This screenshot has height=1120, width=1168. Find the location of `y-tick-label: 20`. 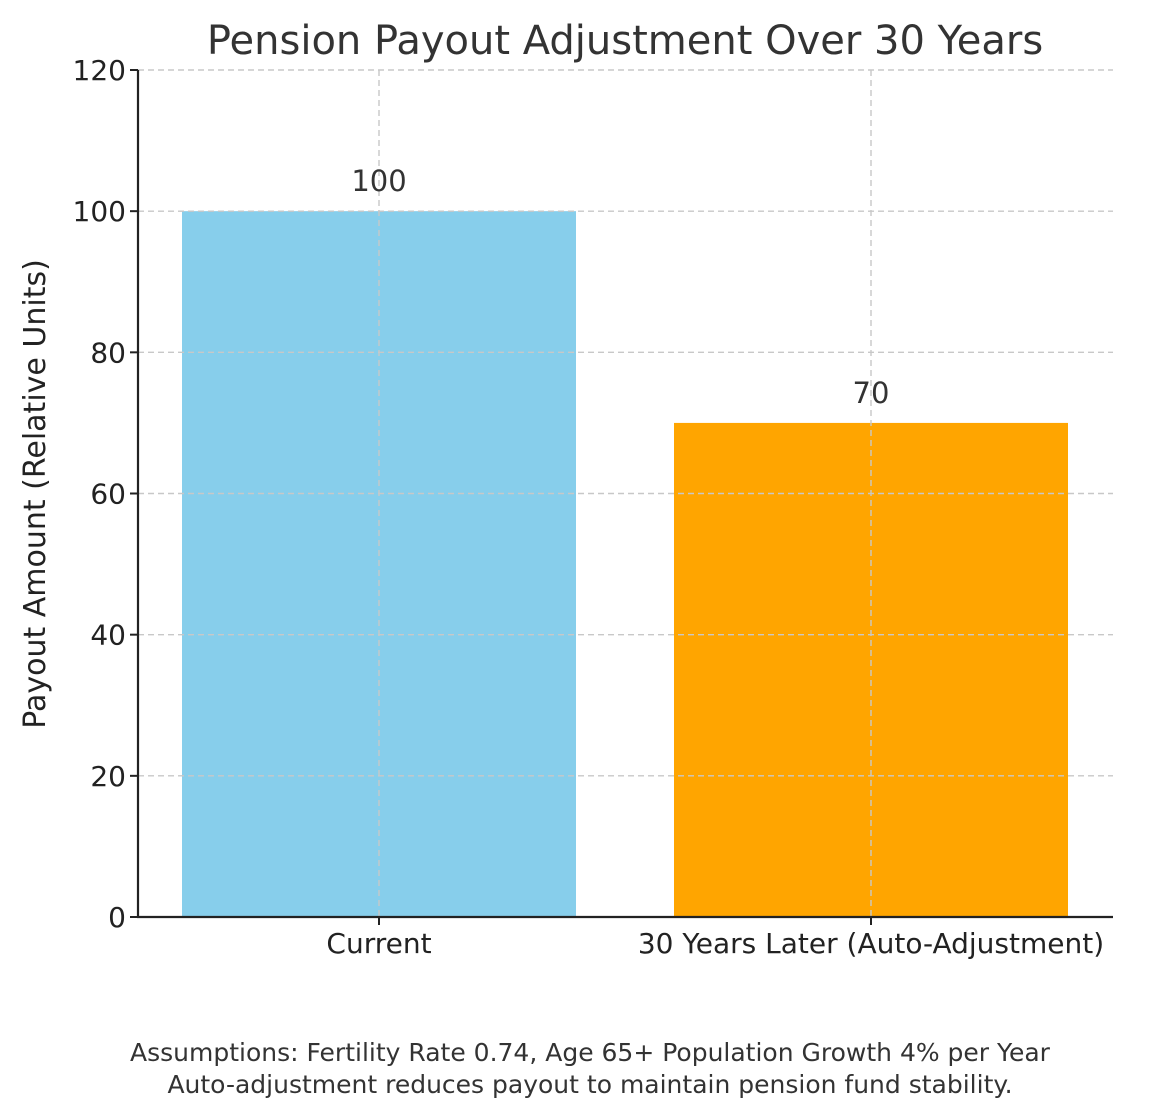

y-tick-label: 20 is located at coordinates (108, 776).